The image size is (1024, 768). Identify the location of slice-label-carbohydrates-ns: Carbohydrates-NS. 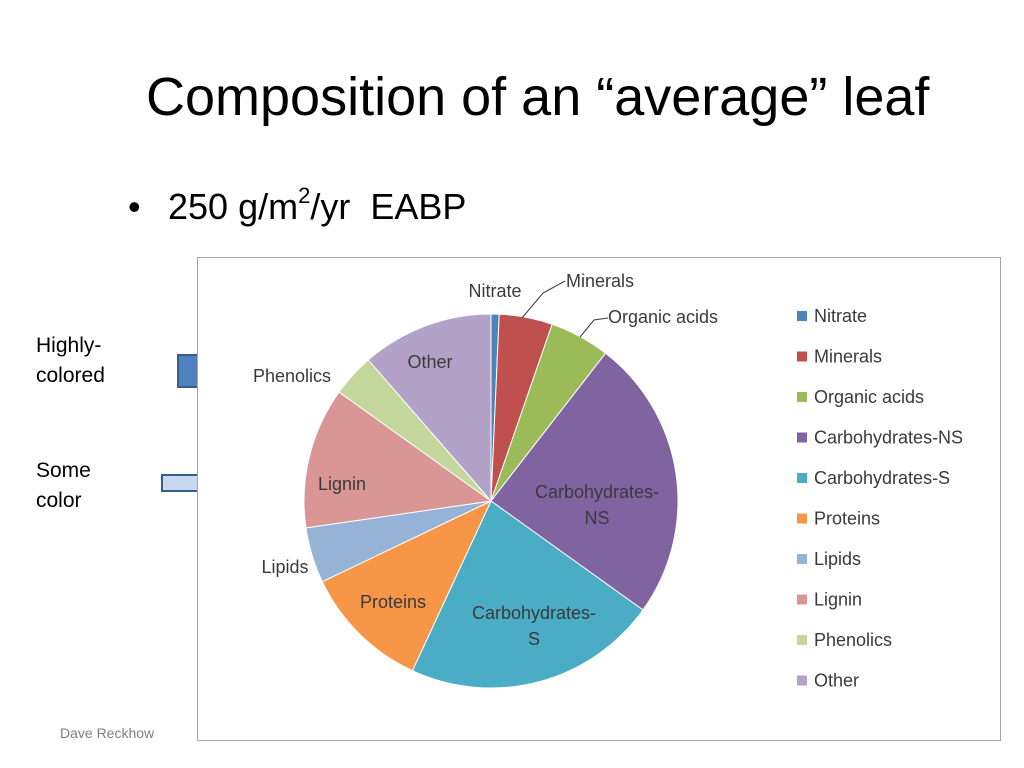
(597, 505).